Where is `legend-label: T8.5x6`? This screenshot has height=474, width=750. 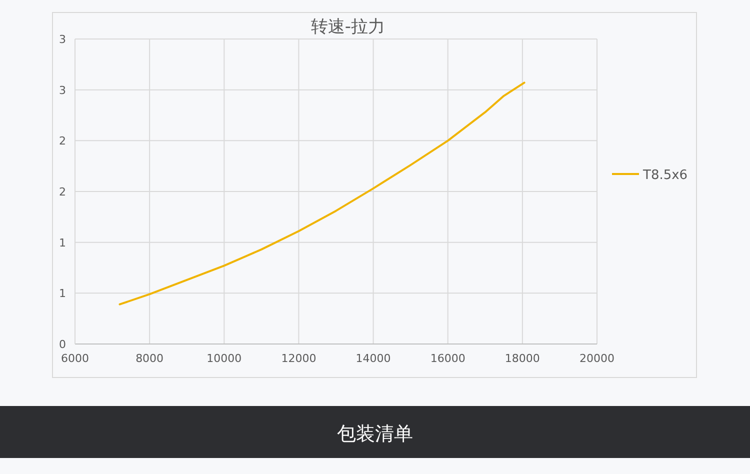 legend-label: T8.5x6 is located at coordinates (665, 175).